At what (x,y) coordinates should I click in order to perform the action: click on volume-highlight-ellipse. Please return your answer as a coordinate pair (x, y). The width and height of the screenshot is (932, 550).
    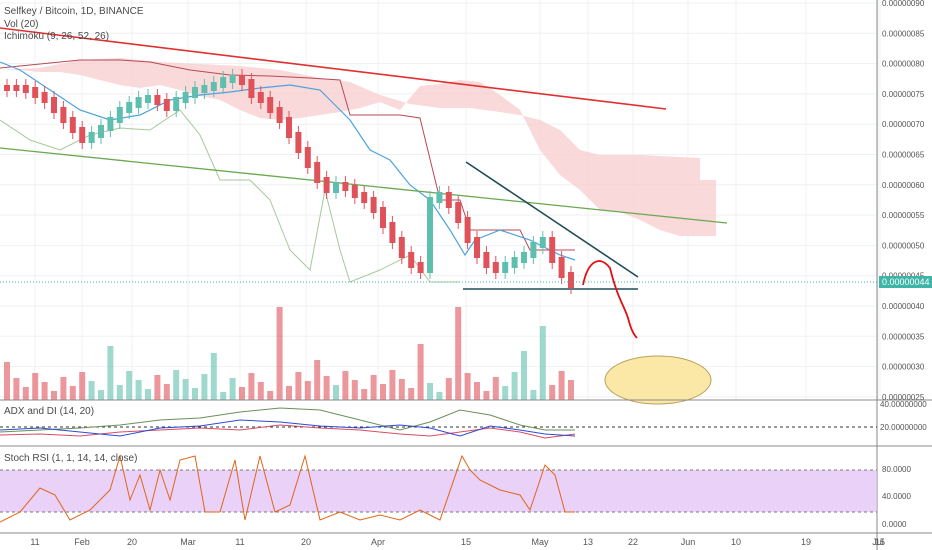
    Looking at the image, I should click on (658, 380).